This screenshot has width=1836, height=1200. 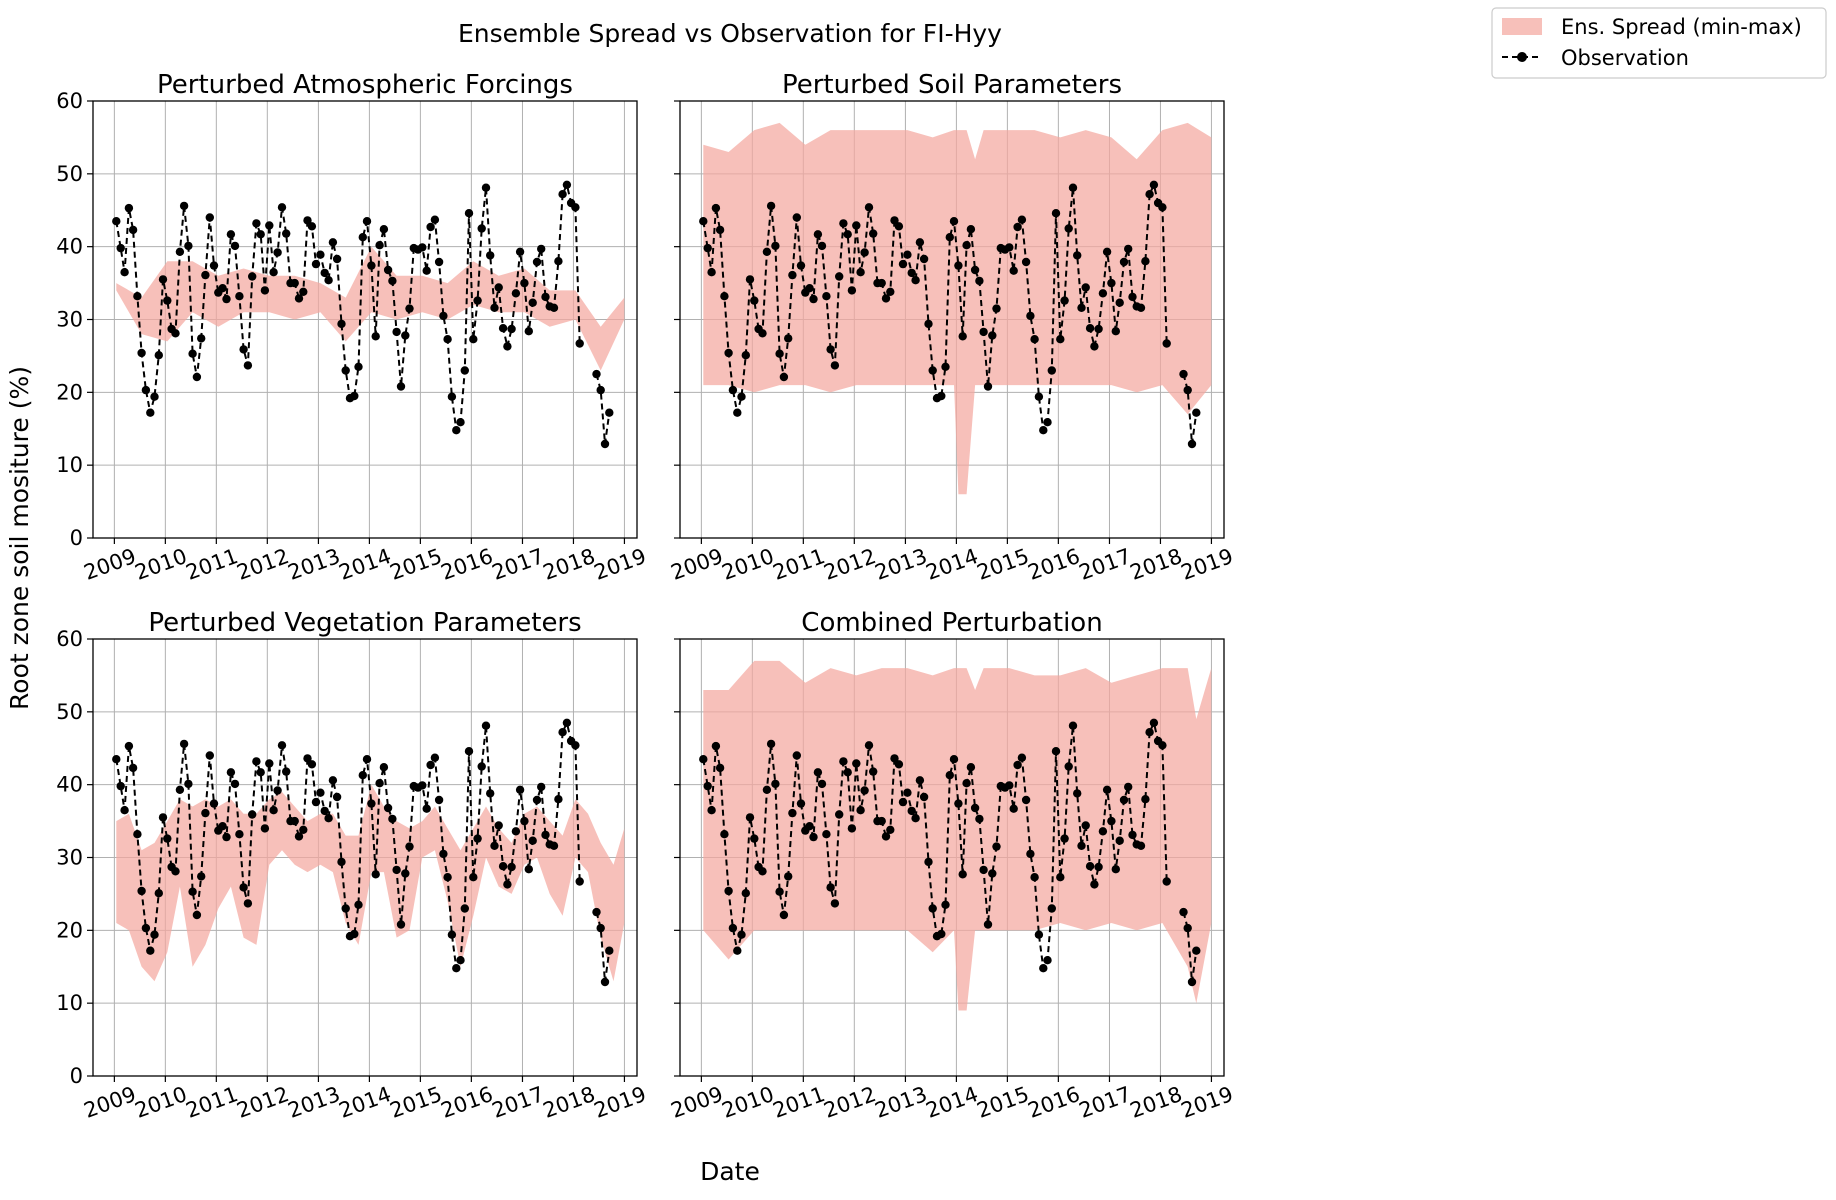 I want to click on y-tick-label: 50, so click(x=69, y=712).